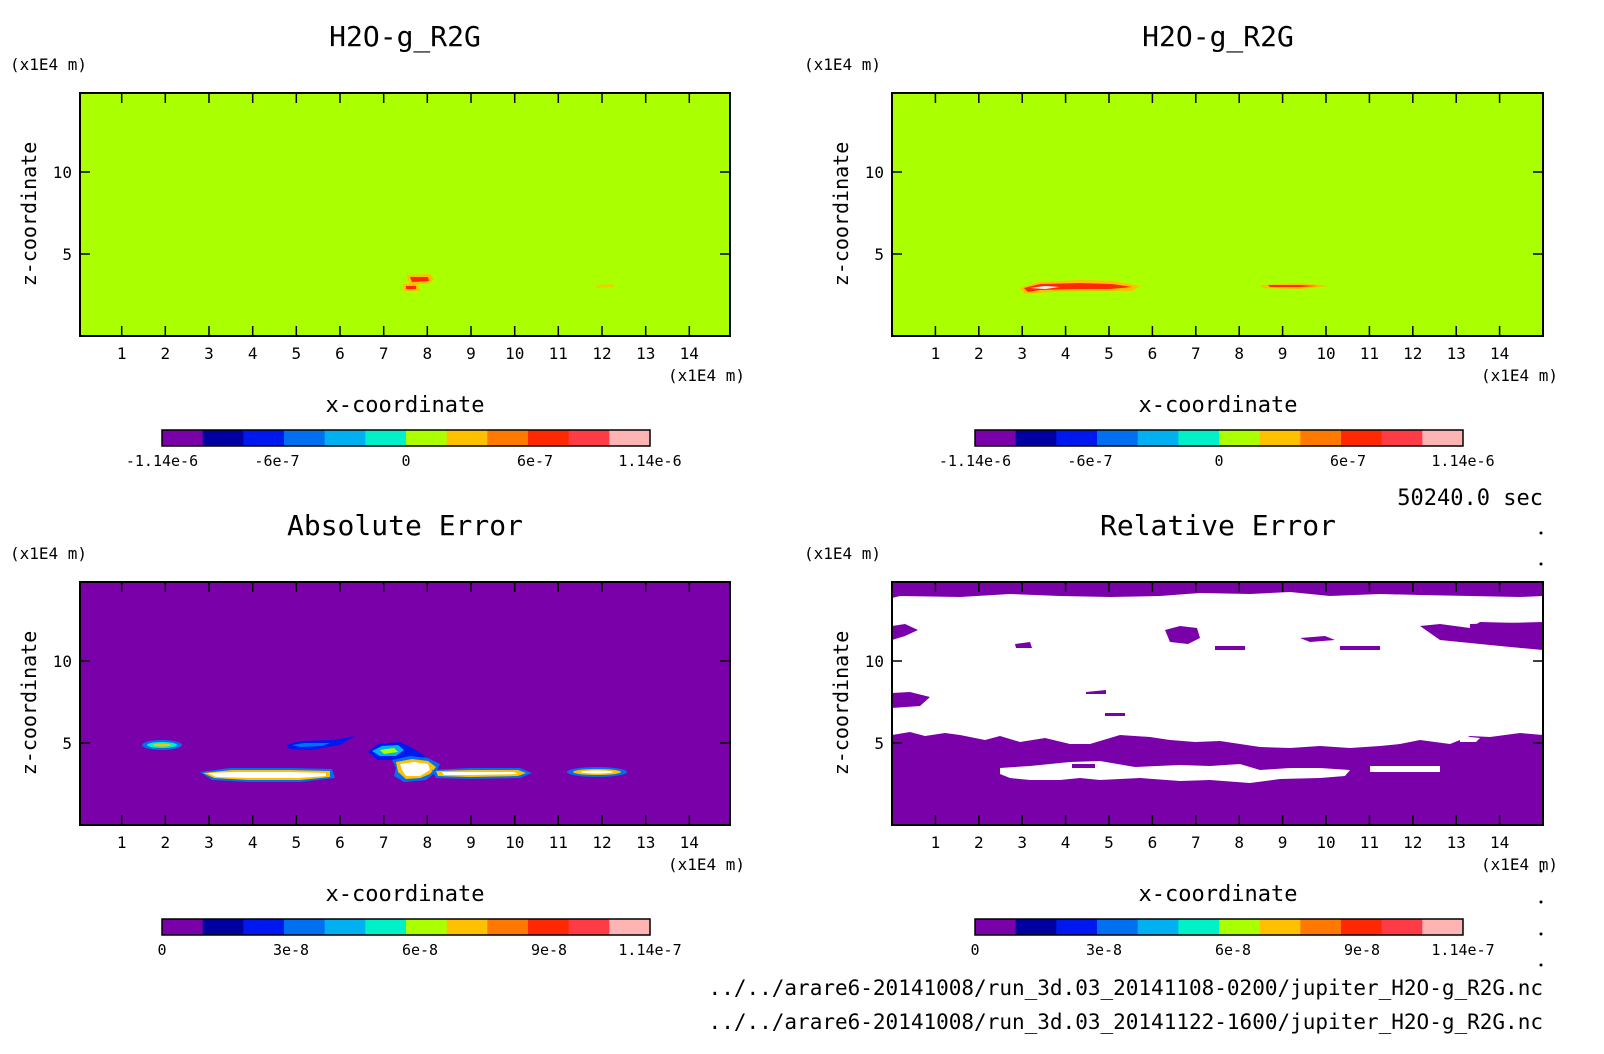 The width and height of the screenshot is (1604, 1054). Describe the element at coordinates (1462, 950) in the screenshot. I see `colorbar-label: 1.14e-7` at that location.